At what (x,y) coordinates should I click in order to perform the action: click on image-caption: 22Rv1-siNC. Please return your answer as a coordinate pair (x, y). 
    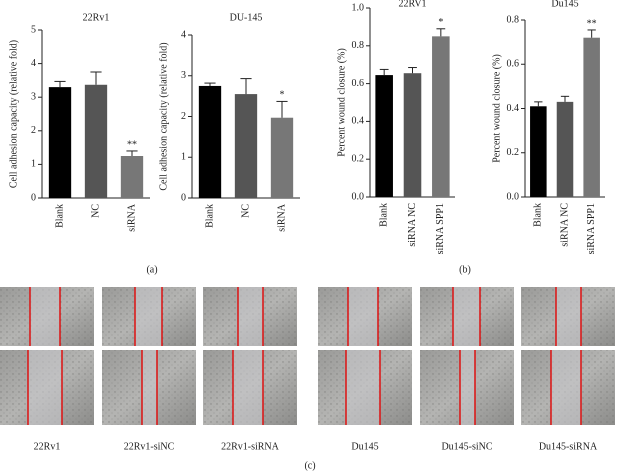
    Looking at the image, I should click on (149, 446).